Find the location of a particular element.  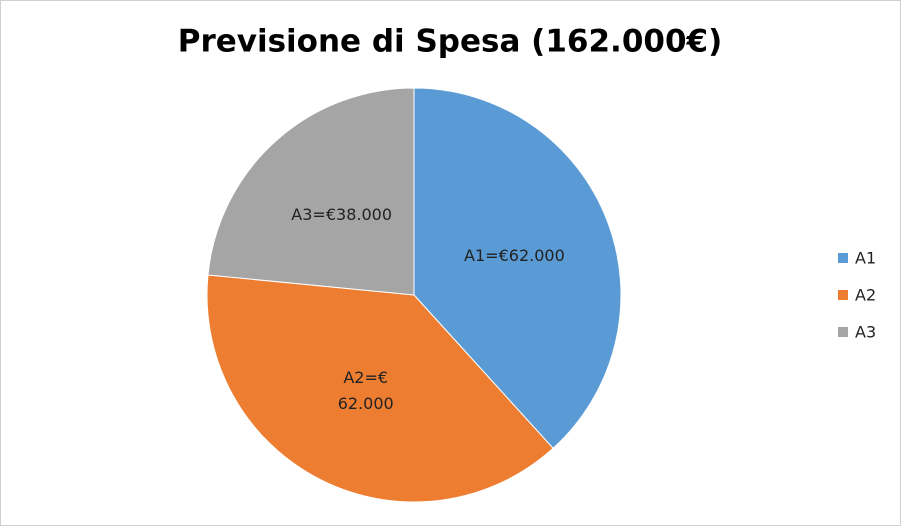

data-label: A3=€38.000 is located at coordinates (341, 215).